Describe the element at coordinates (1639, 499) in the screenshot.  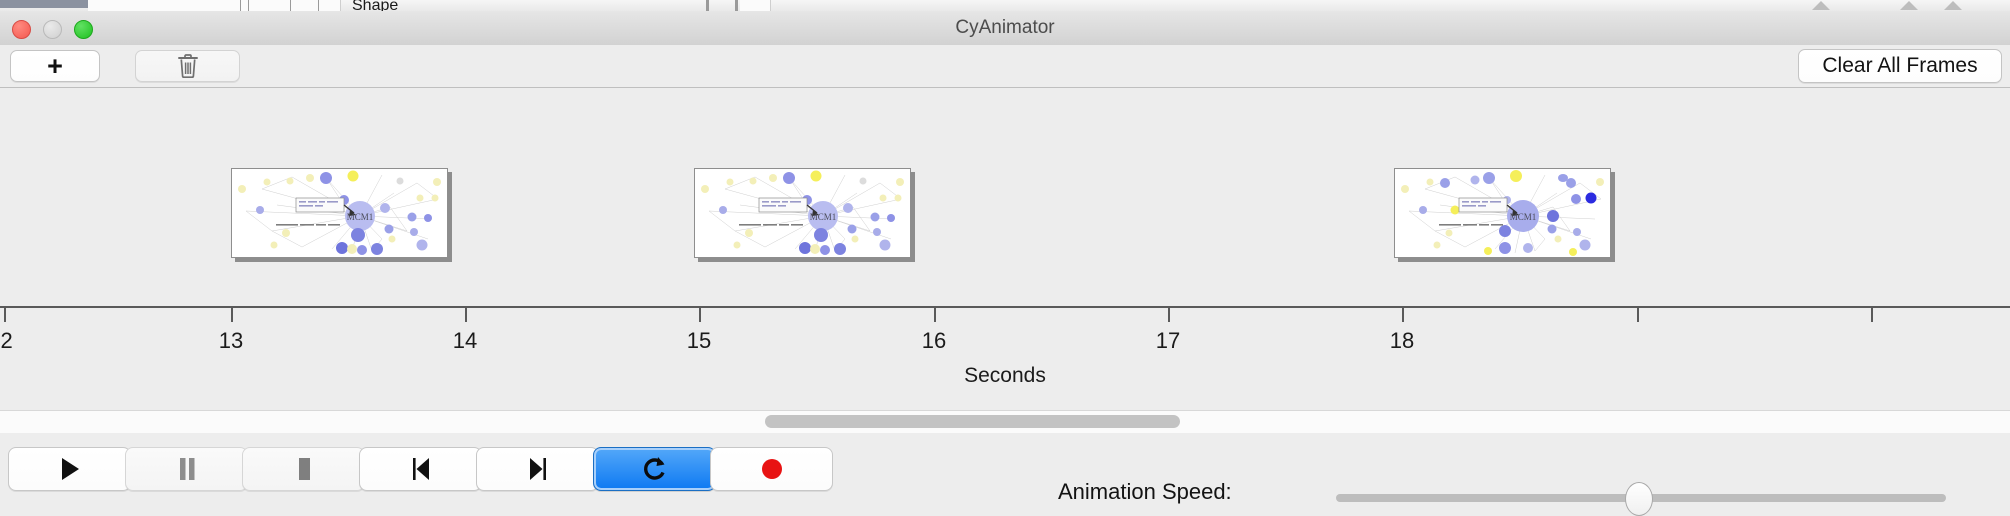
I see `animation-speed-slider-thumb` at that location.